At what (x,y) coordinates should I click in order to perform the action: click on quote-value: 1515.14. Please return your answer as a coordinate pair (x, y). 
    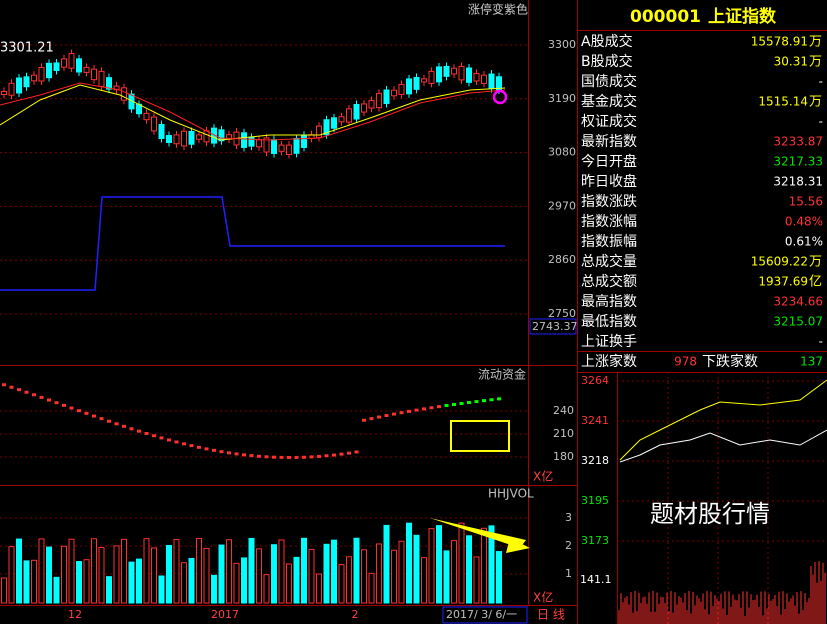
    Looking at the image, I should click on (783, 102).